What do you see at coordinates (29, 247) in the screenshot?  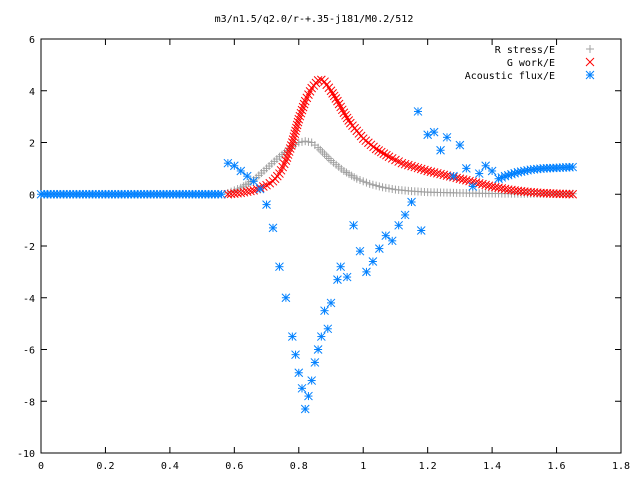 I see `y-tick-label: -2` at bounding box center [29, 247].